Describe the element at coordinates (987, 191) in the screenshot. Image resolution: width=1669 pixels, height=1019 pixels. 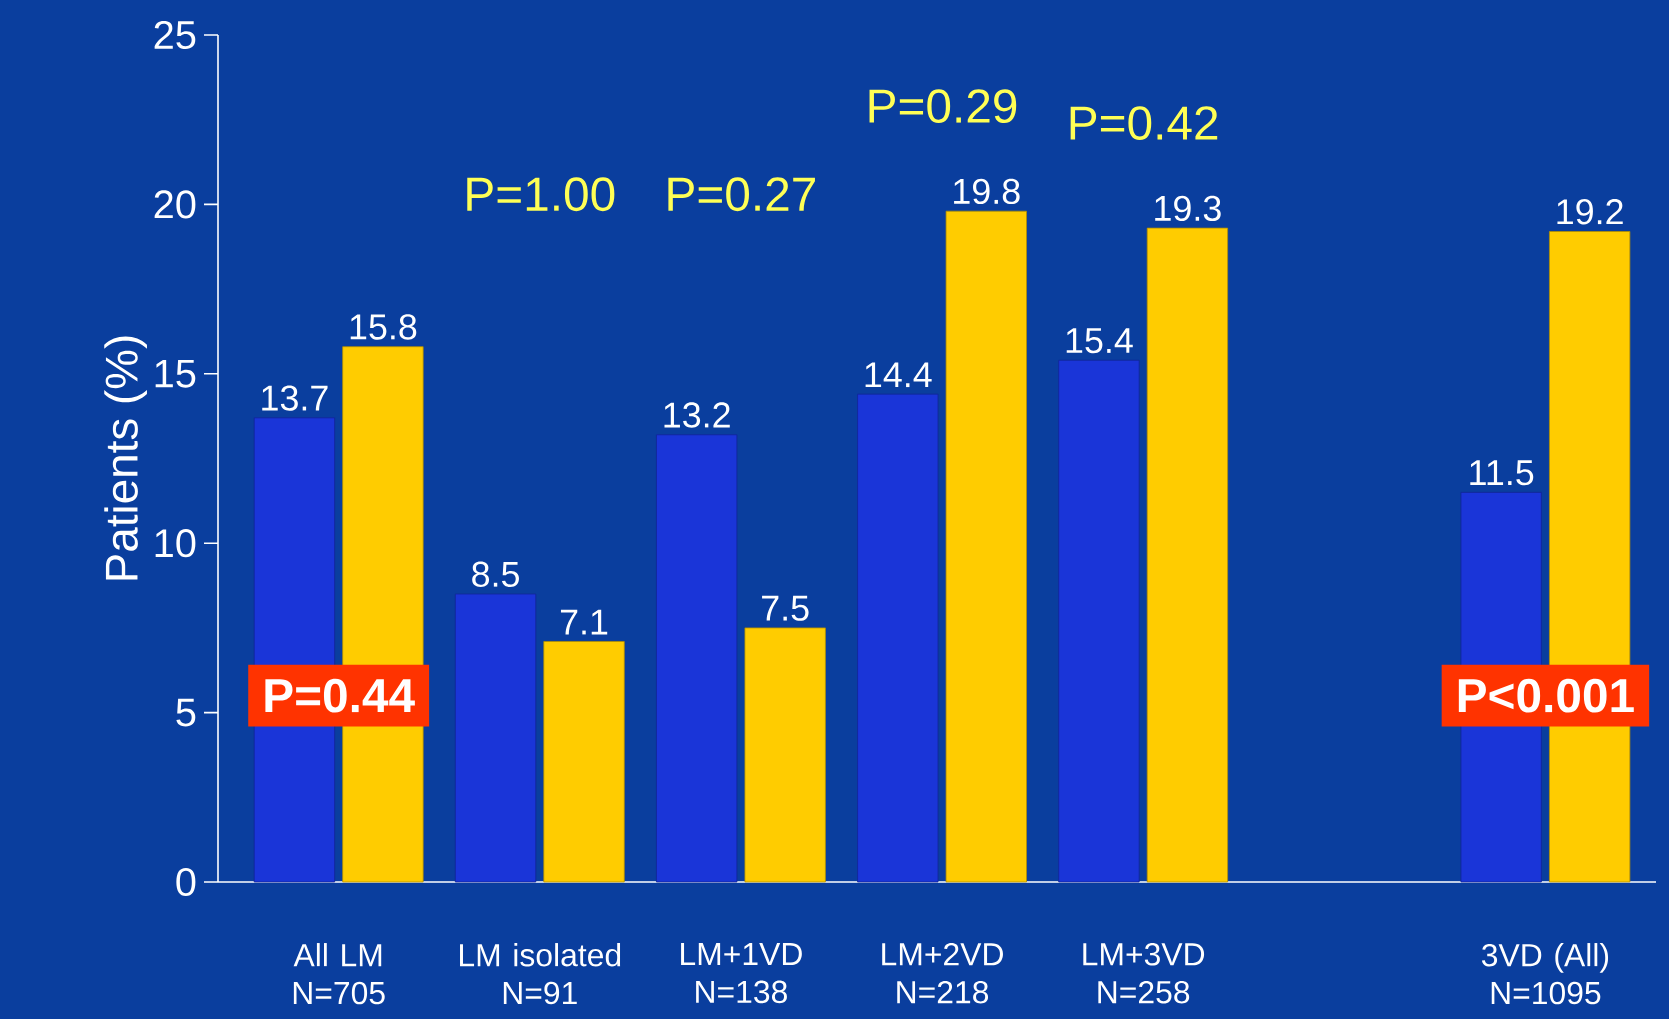
I see `data-label: 19.8` at that location.